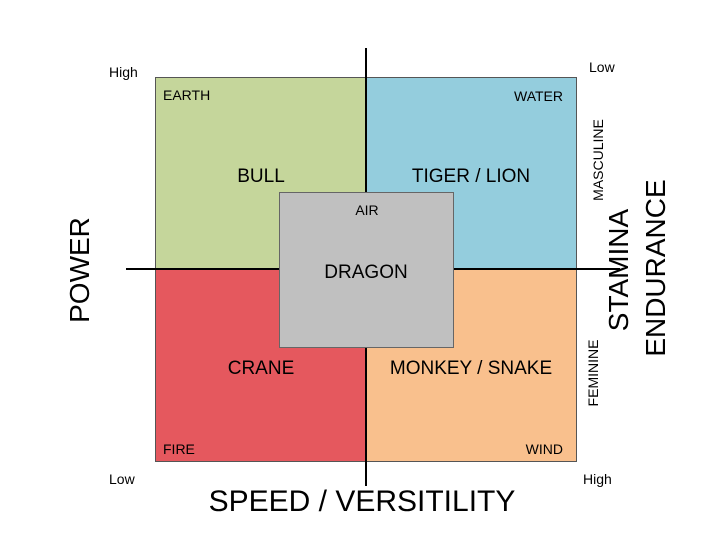 The height and width of the screenshot is (540, 720). I want to click on corner-low-bottom-left: Low, so click(122, 479).